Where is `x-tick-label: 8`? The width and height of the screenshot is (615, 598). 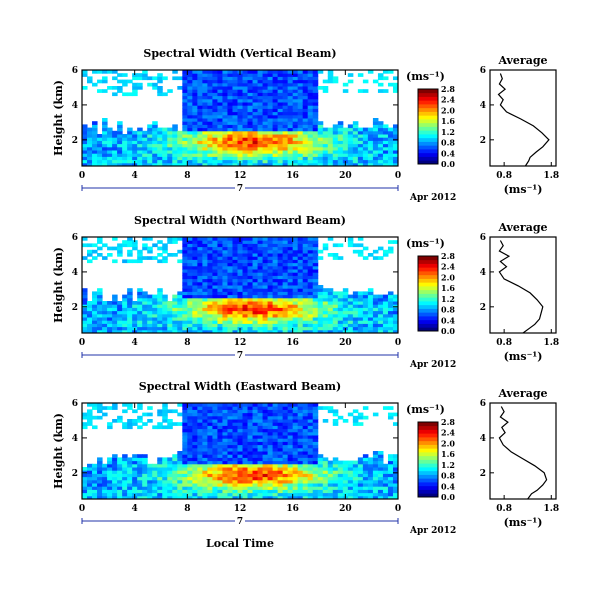
x-tick-label: 8 is located at coordinates (187, 176).